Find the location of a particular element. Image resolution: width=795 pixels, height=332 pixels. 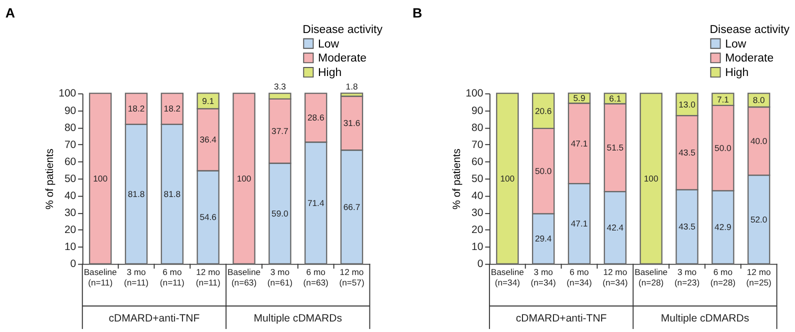

data-label: 9.1 is located at coordinates (208, 101).